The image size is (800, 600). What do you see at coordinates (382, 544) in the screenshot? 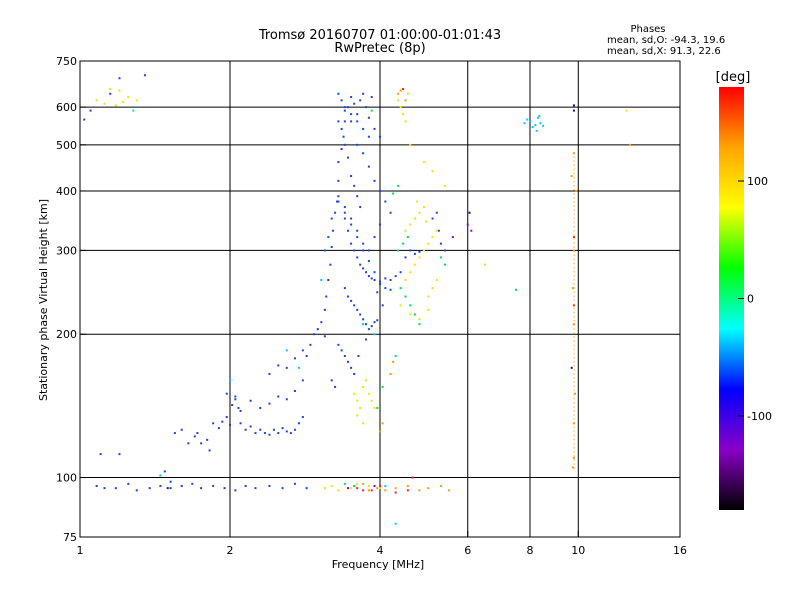
I see `x-axis-ticks: 1 2 4 6 8 10 16` at bounding box center [382, 544].